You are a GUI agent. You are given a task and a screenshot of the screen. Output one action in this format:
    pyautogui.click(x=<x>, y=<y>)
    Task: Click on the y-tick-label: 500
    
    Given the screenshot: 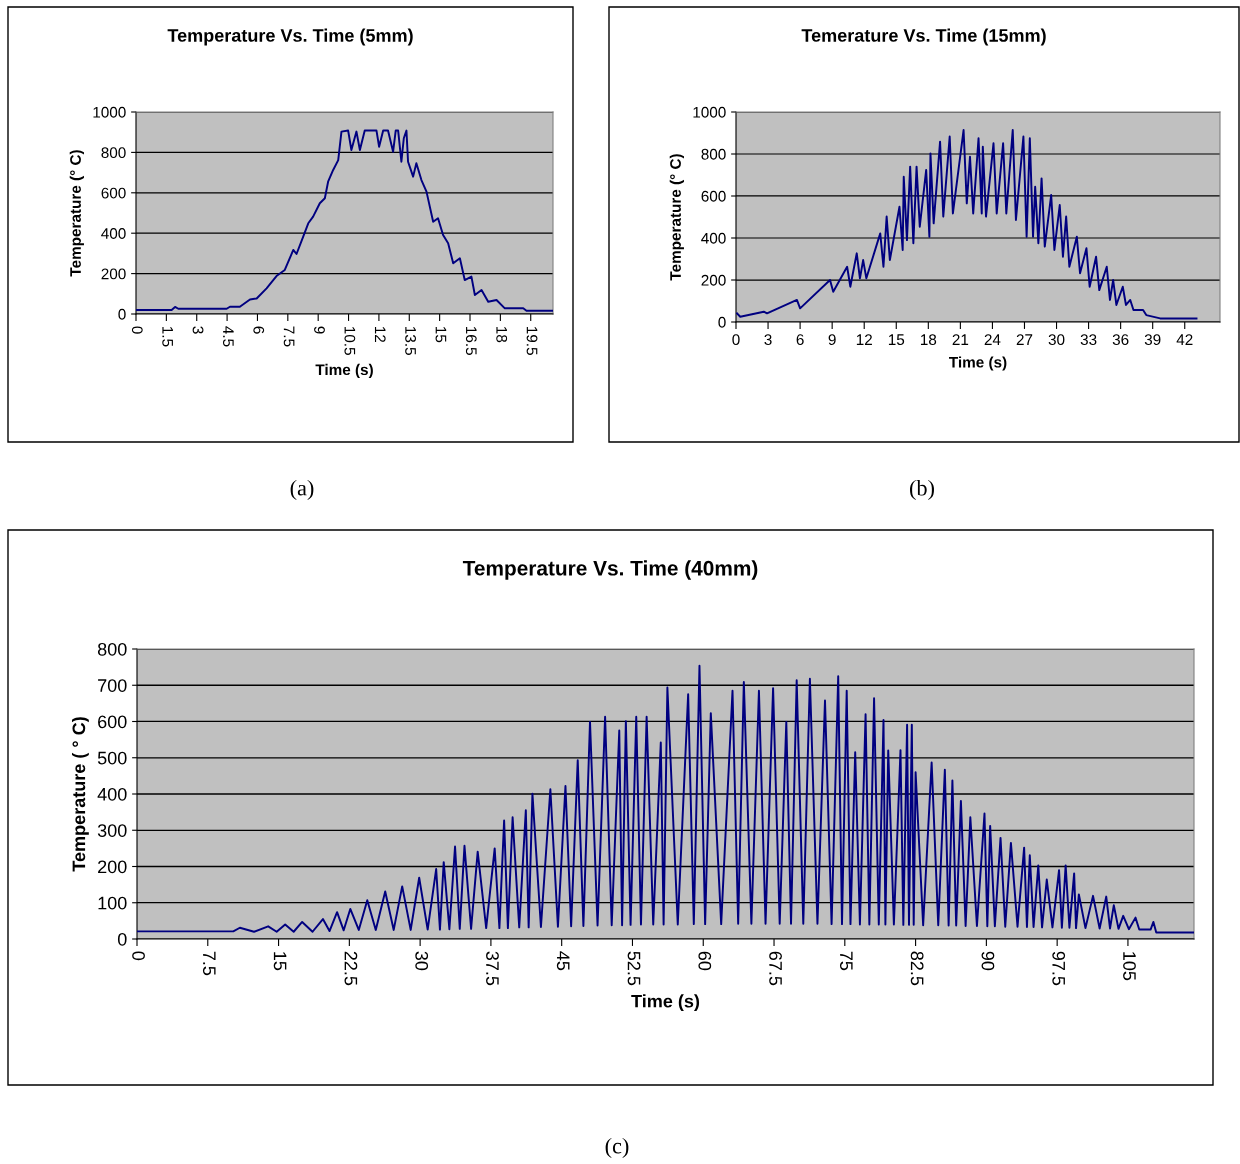 What is the action you would take?
    pyautogui.click(x=112, y=758)
    